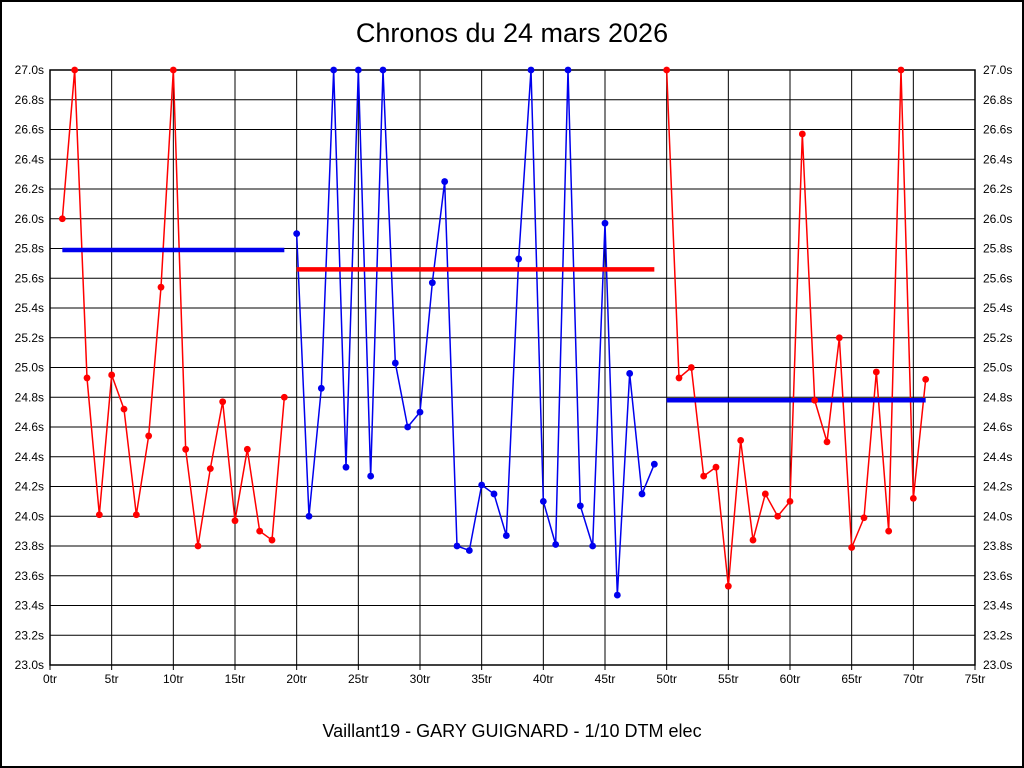 The height and width of the screenshot is (768, 1024). What do you see at coordinates (666, 679) in the screenshot?
I see `x-tick-label: 50tr` at bounding box center [666, 679].